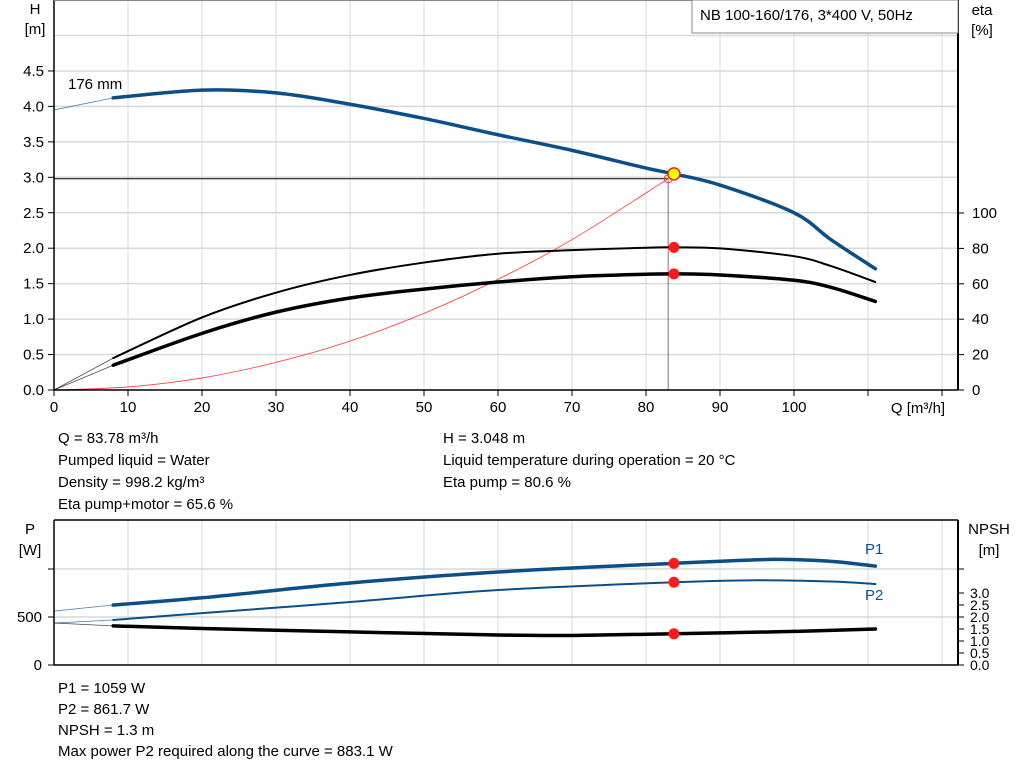 This screenshot has width=1024, height=781. Describe the element at coordinates (806, 15) in the screenshot. I see `chart-title: NB 100-160/176, 3*400 V, 50Hz` at that location.